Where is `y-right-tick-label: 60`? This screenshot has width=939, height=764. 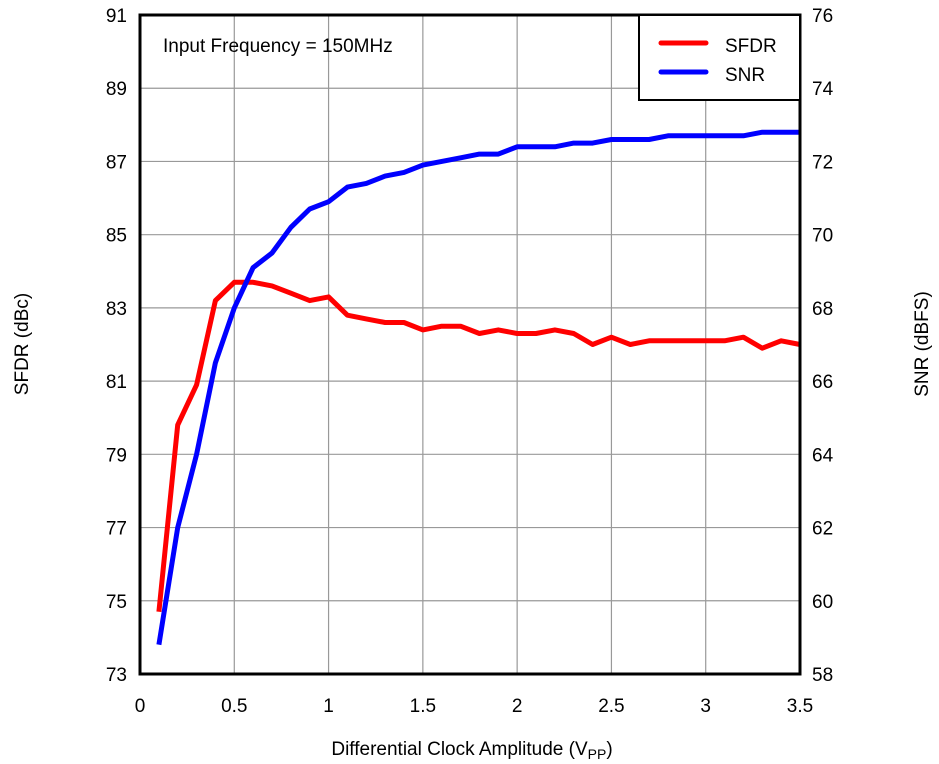
y-right-tick-label: 60 is located at coordinates (822, 602).